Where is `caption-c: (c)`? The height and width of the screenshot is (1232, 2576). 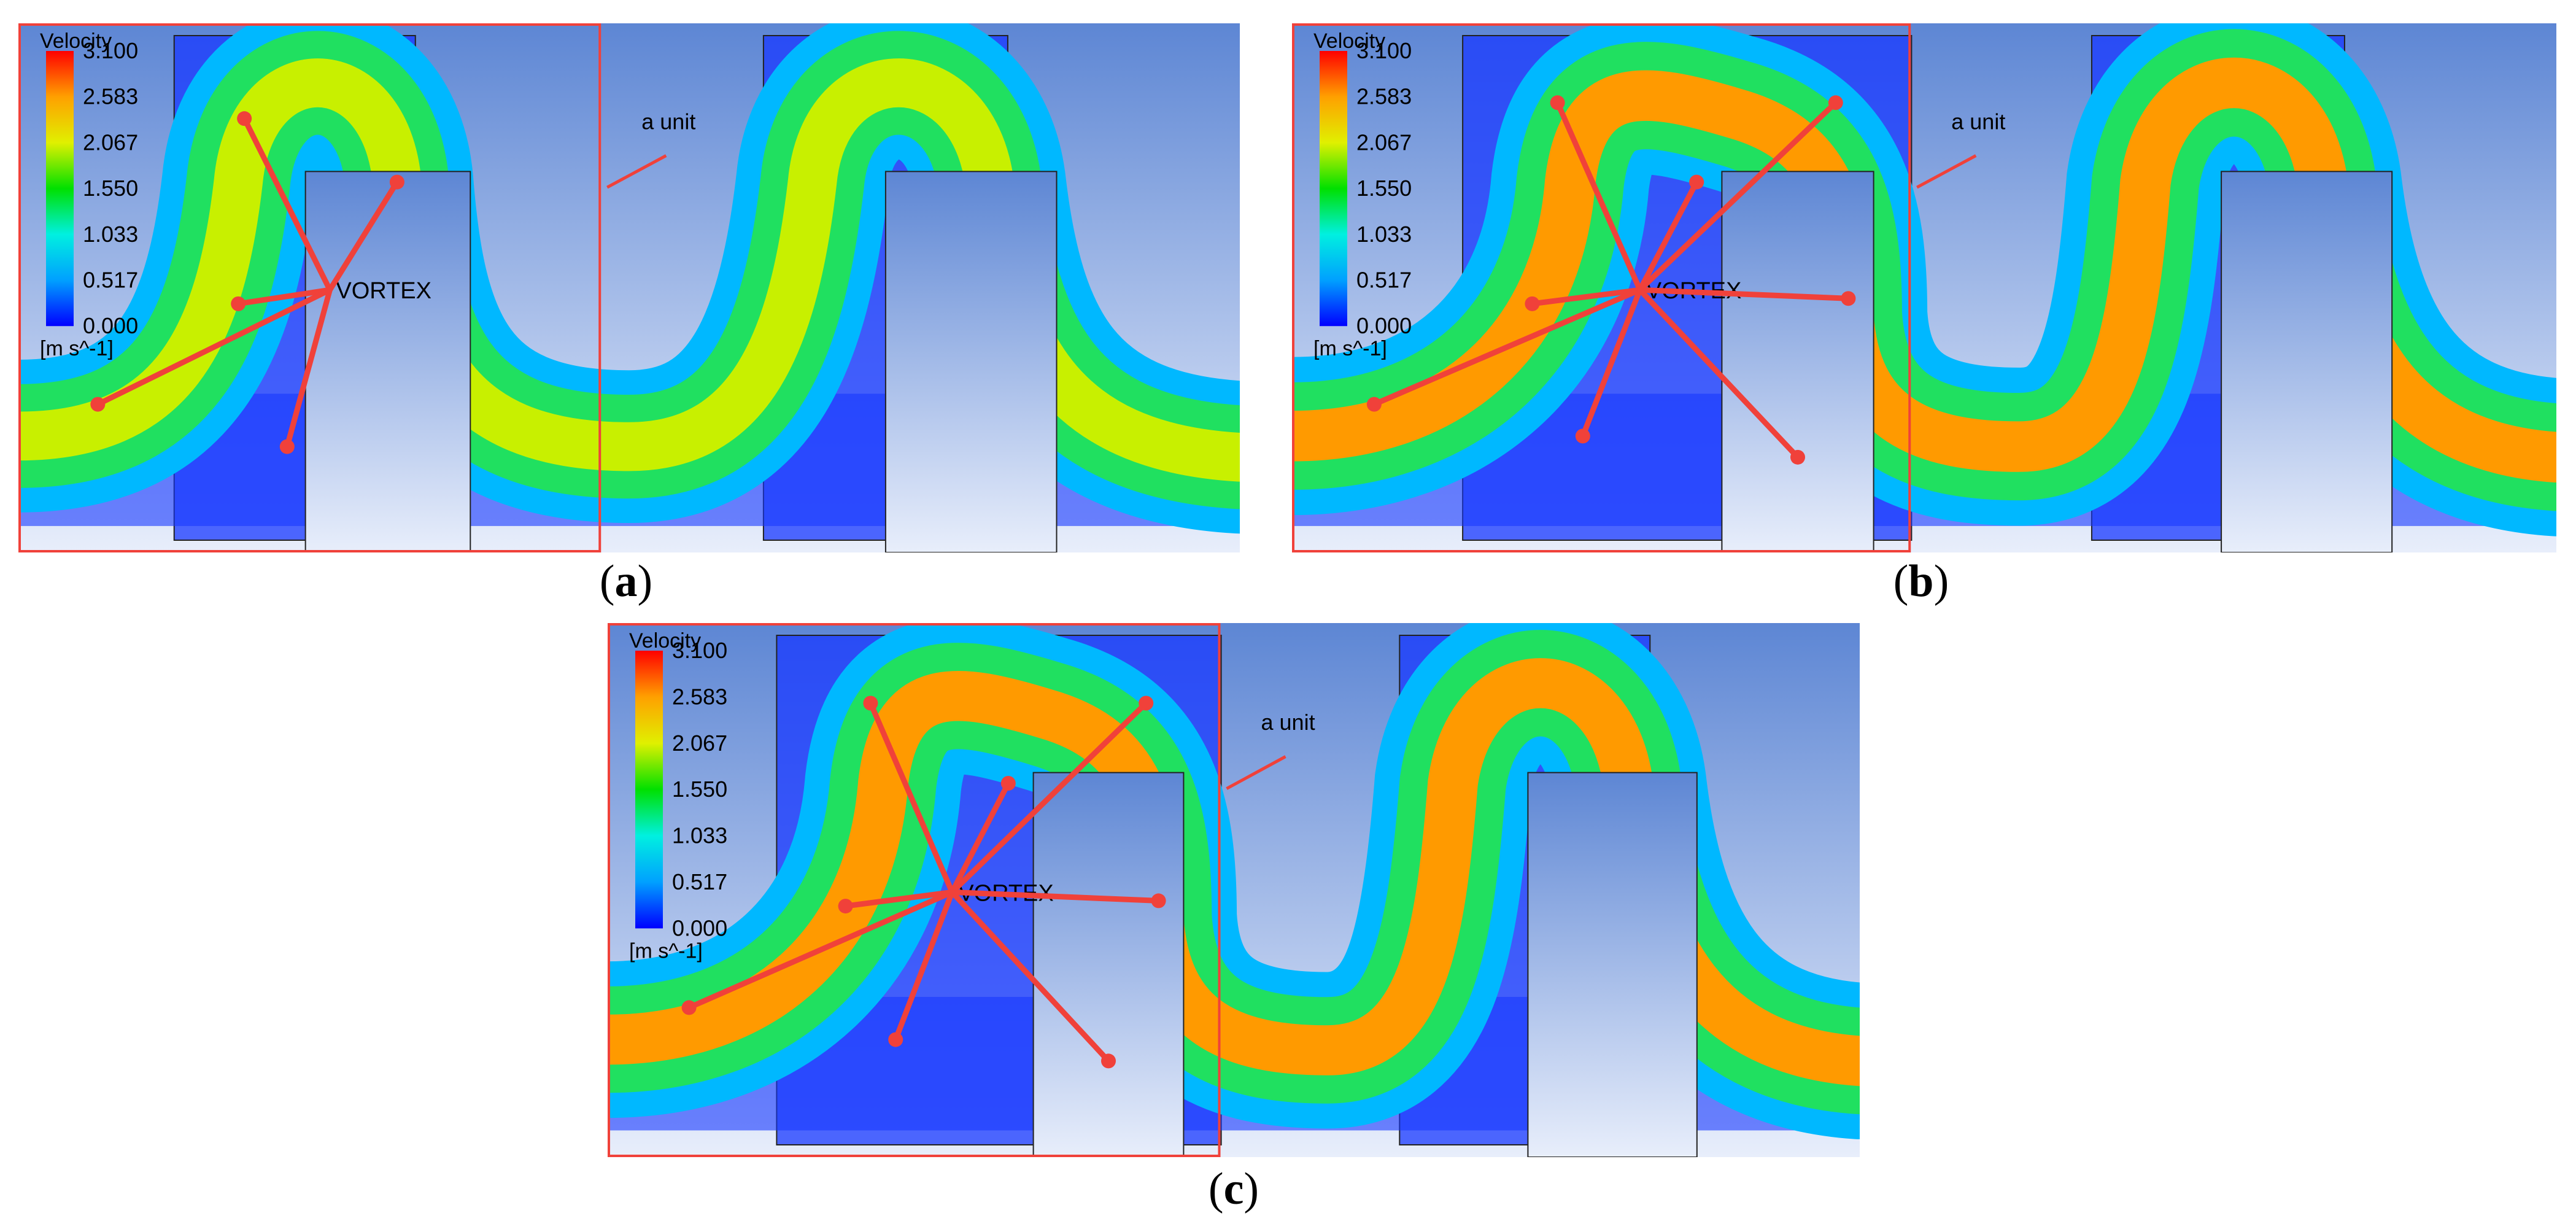
caption-c: (c) is located at coordinates (1233, 1189).